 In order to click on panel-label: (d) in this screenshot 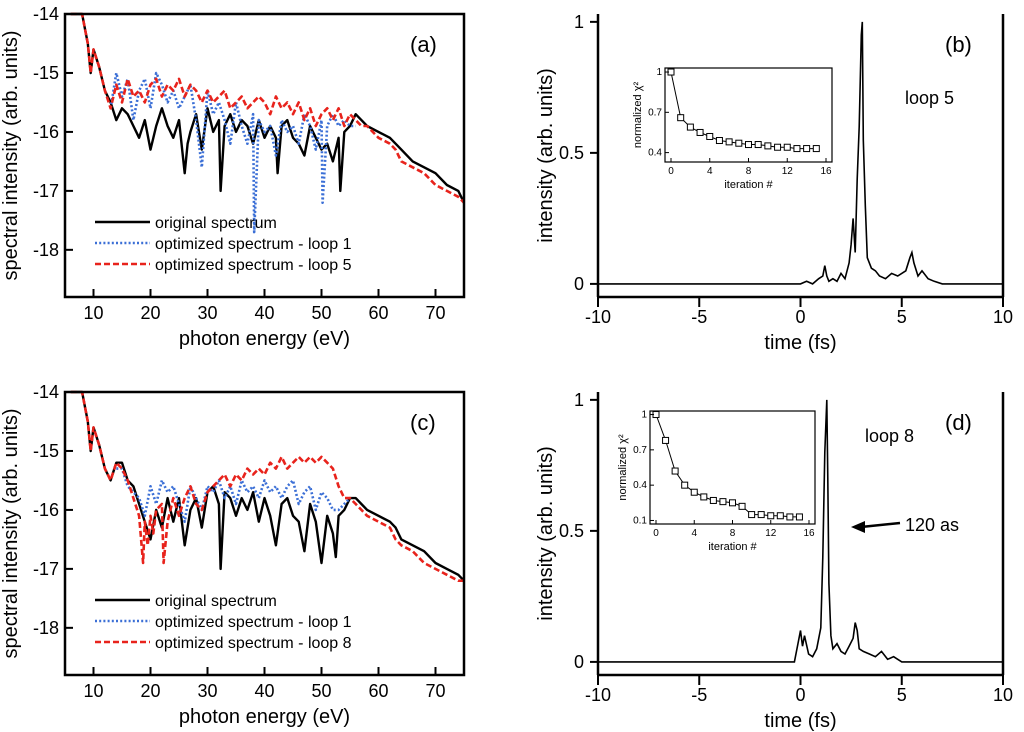, I will do `click(958, 422)`.